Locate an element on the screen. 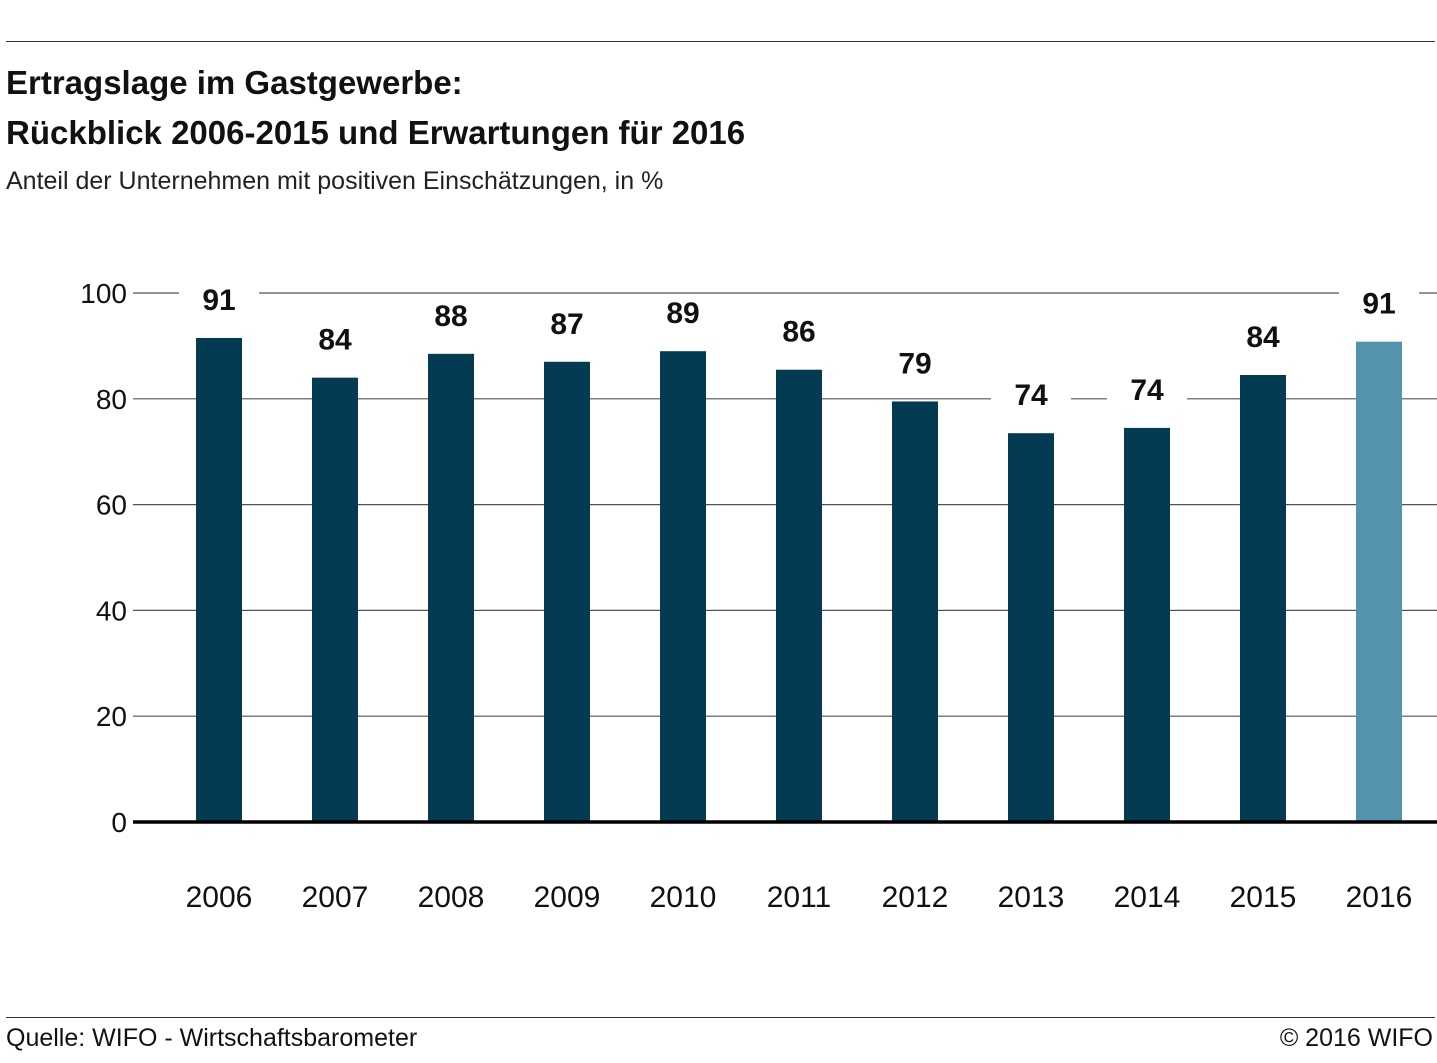  bar-2007 is located at coordinates (335, 599).